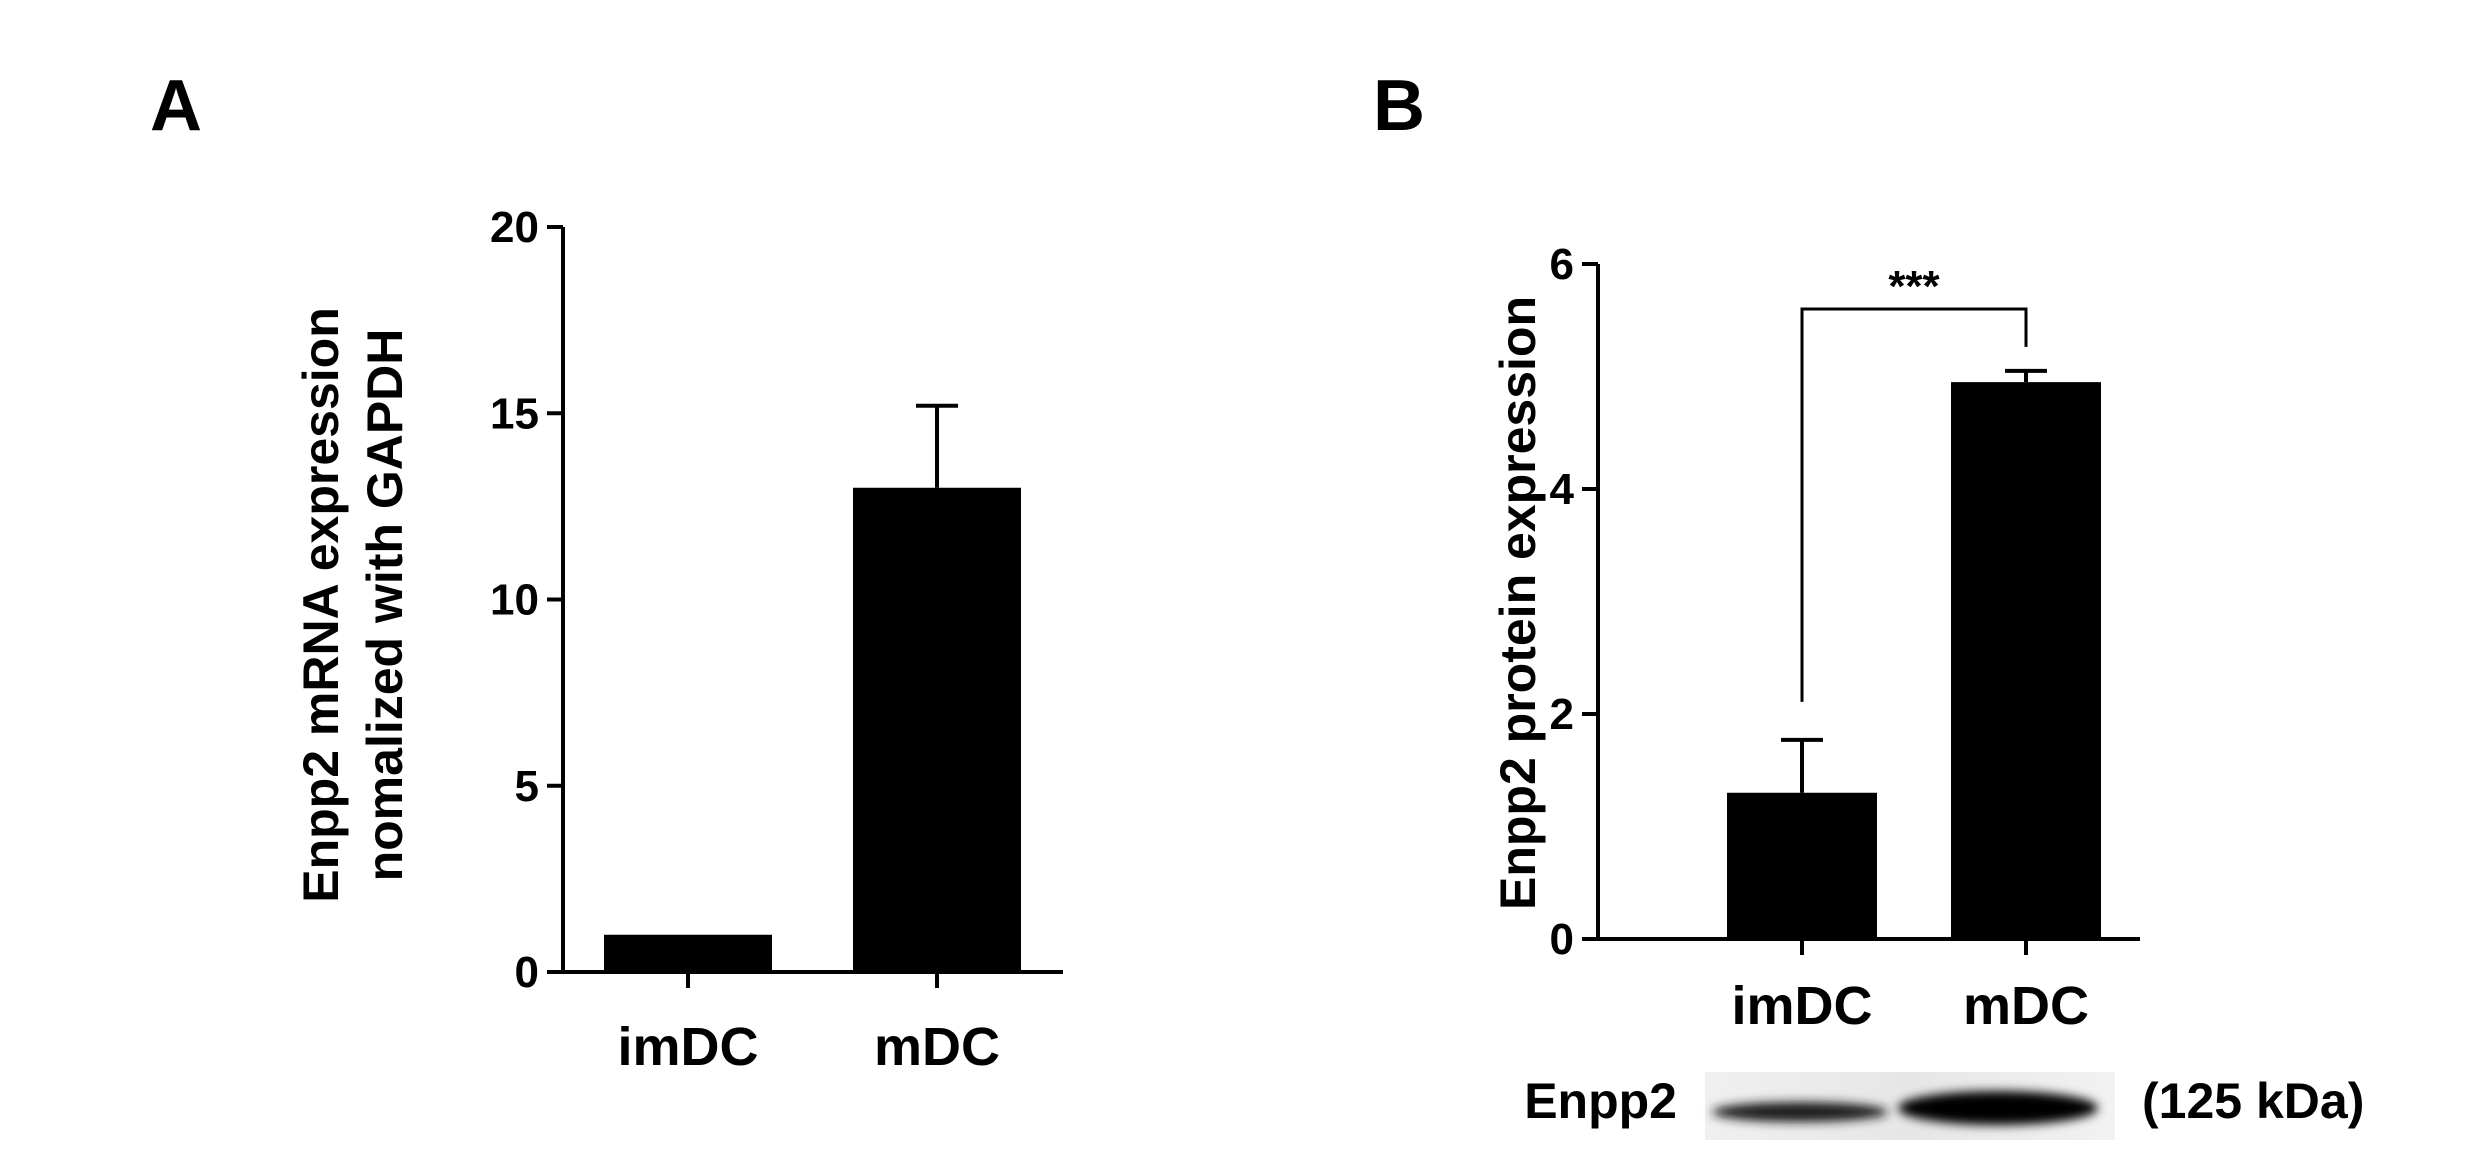  Describe the element at coordinates (1562, 264) in the screenshot. I see `chart-b-y-tick-label: 6` at that location.